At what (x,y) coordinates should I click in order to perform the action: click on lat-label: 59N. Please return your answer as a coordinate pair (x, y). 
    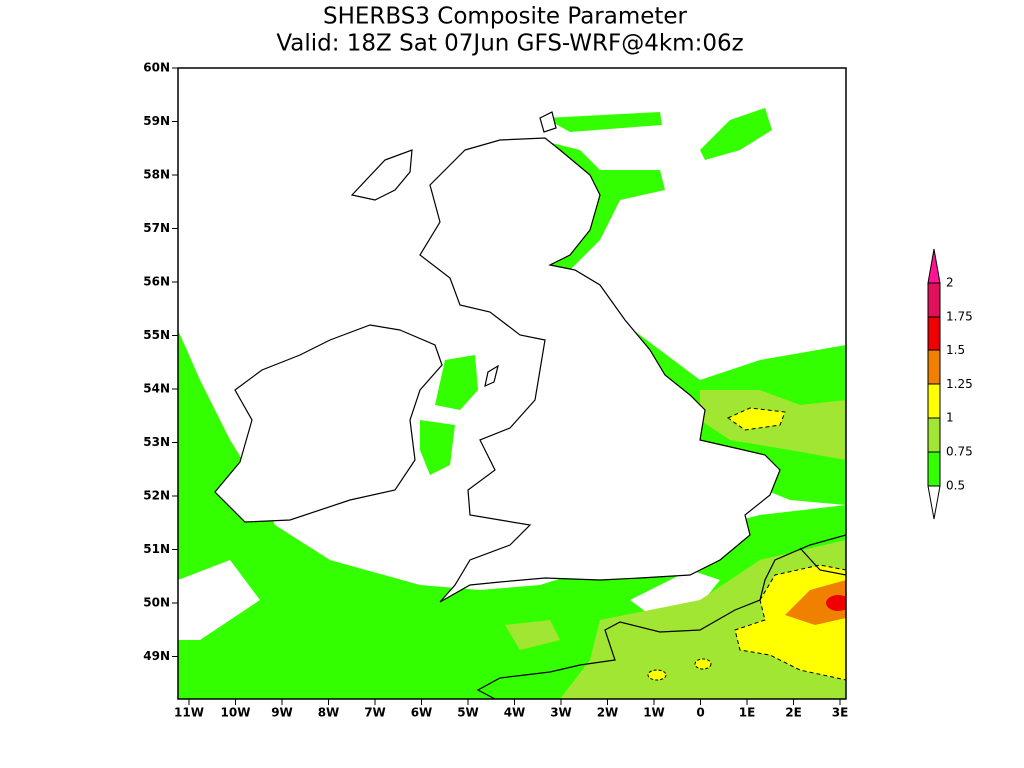
    Looking at the image, I should click on (156, 121).